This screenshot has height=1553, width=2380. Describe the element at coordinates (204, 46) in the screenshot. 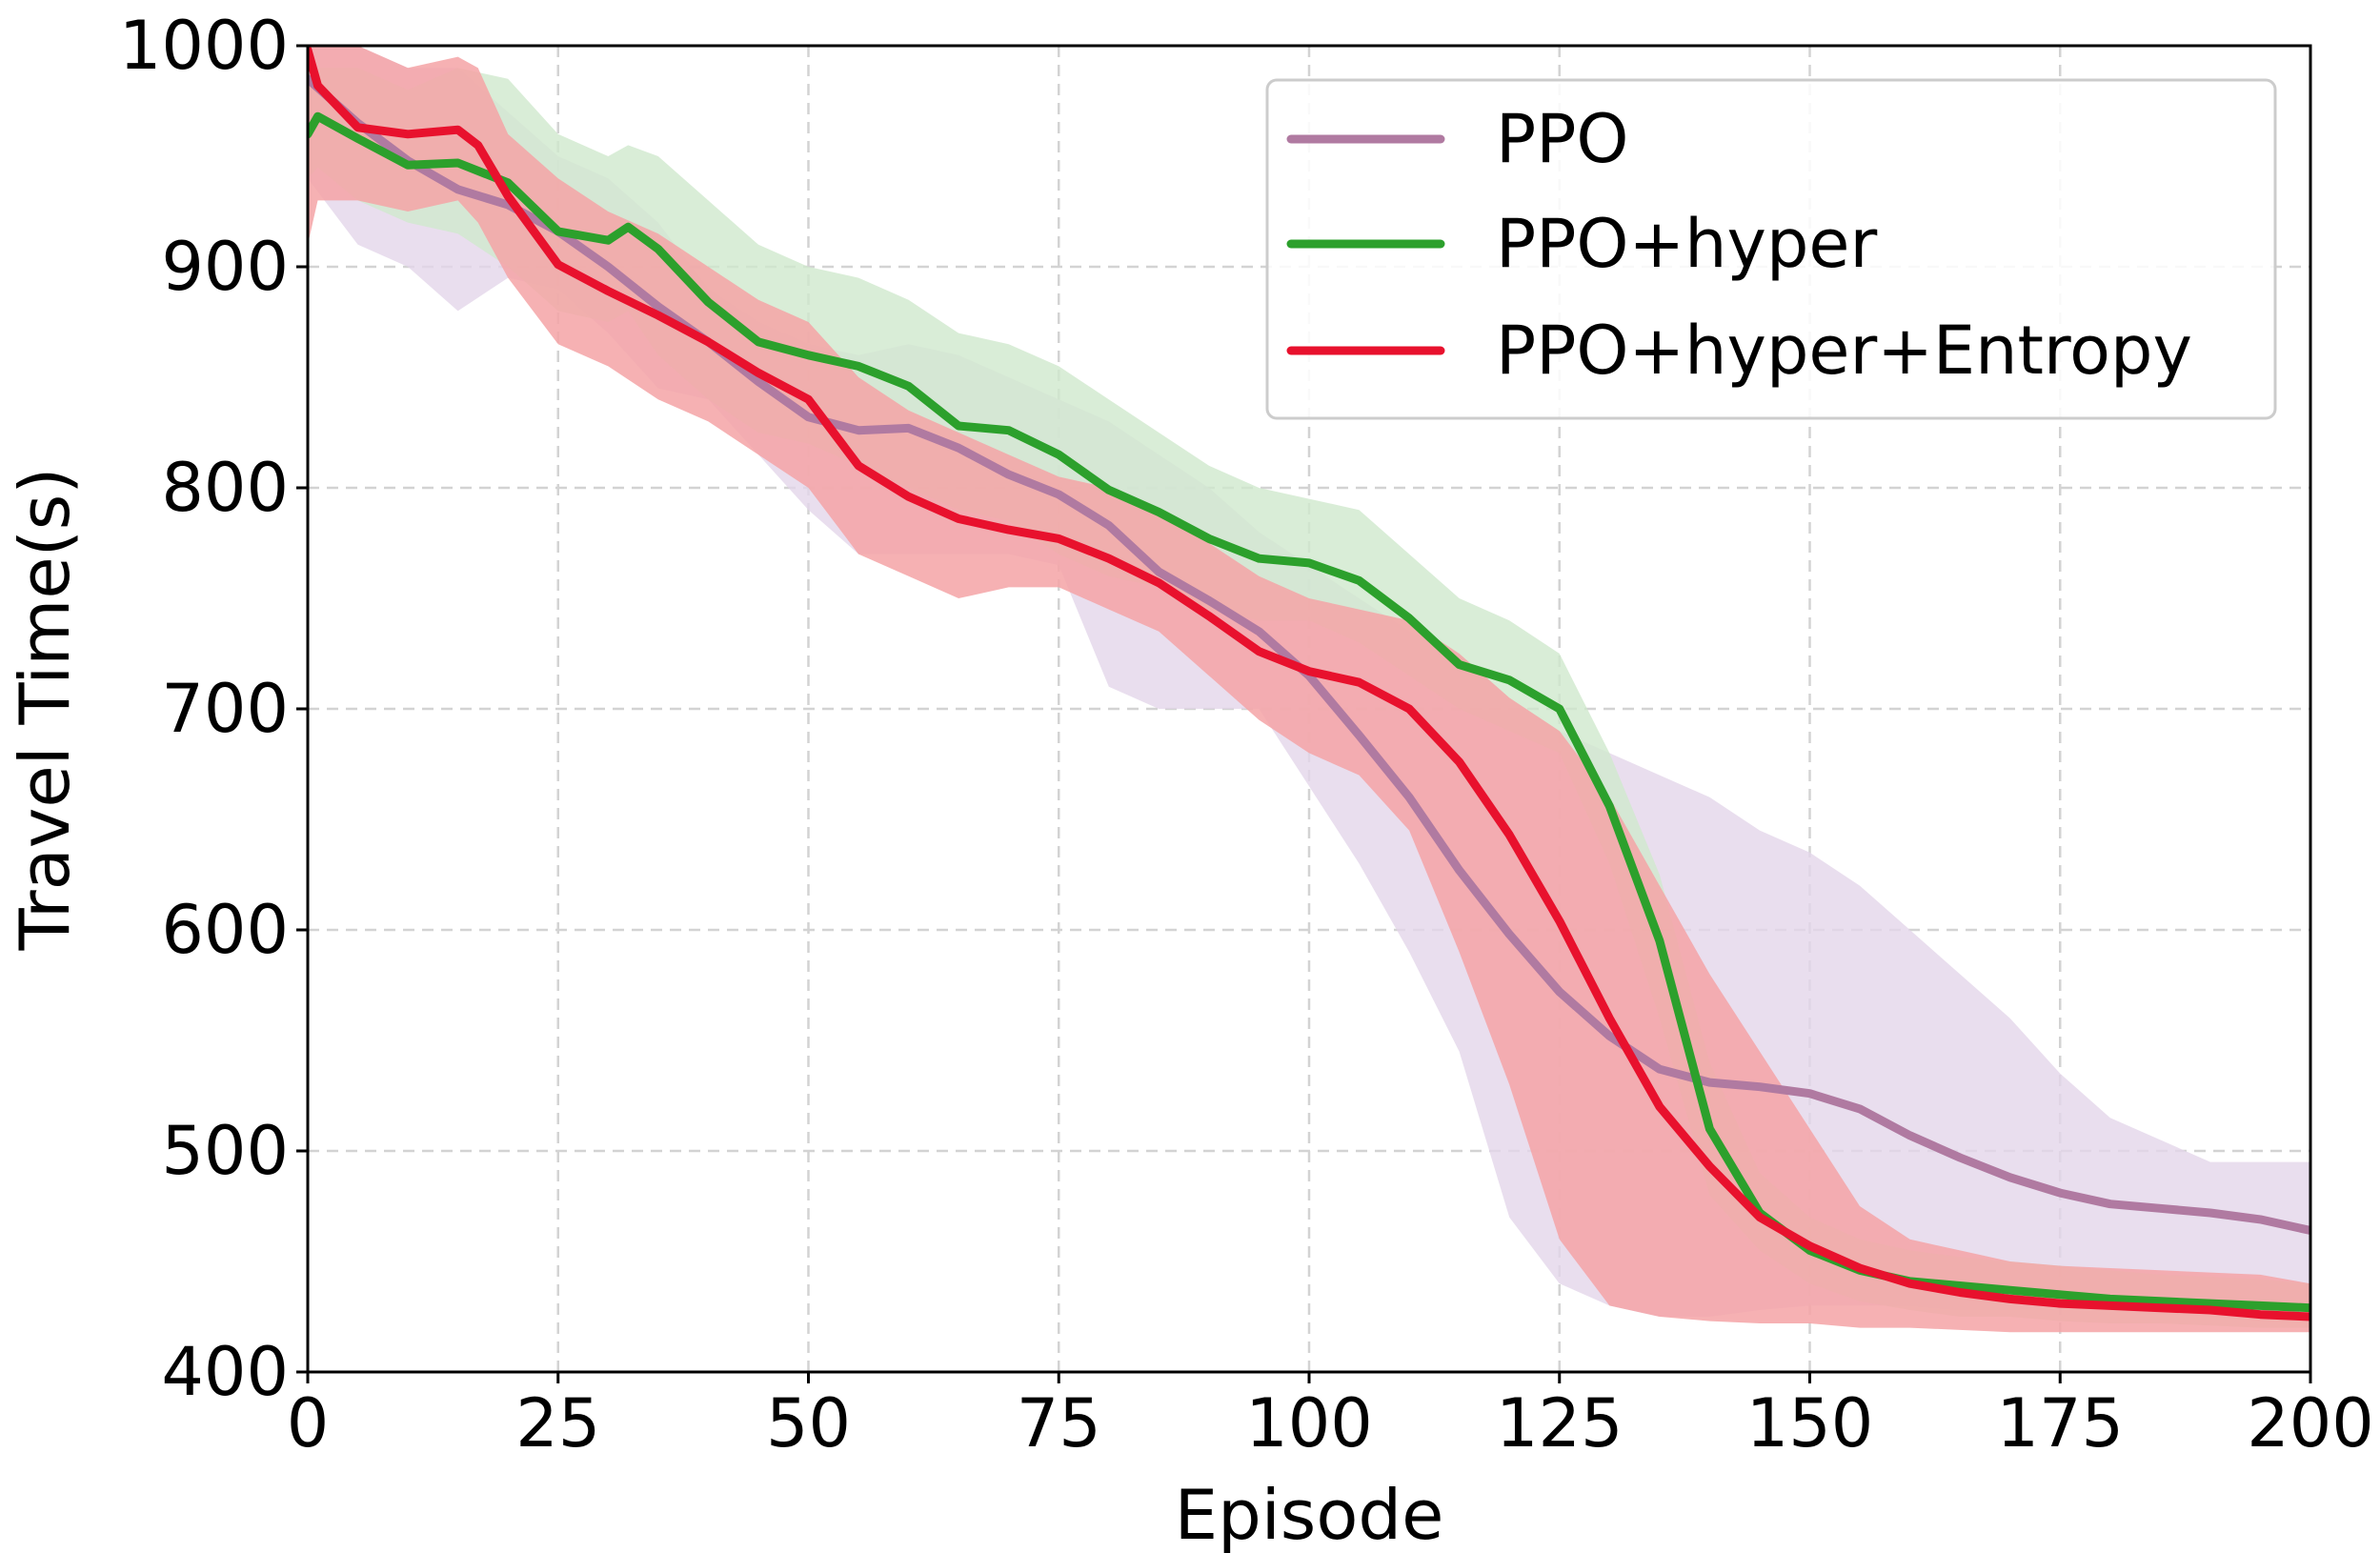

I see `y-tick-label: 1000` at that location.